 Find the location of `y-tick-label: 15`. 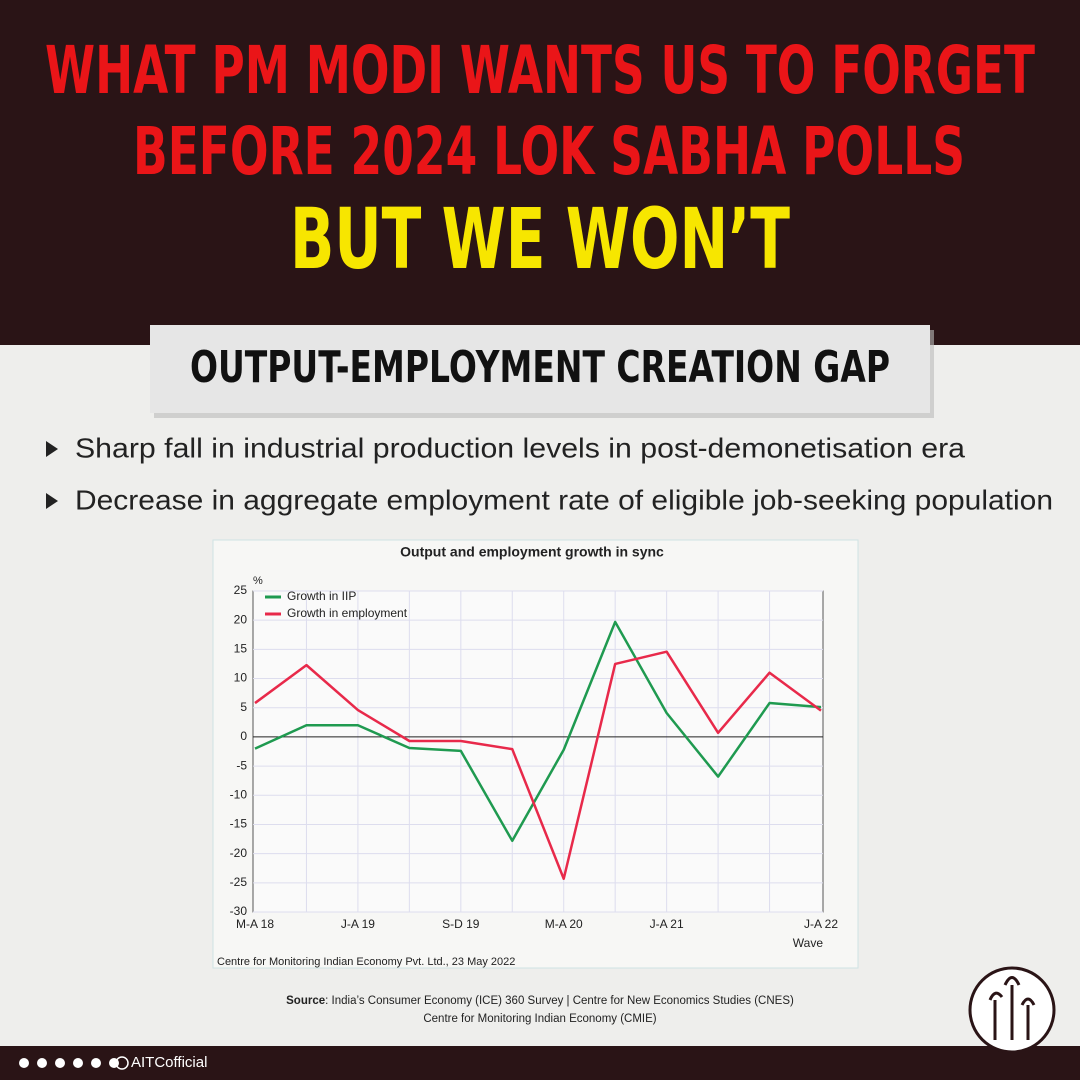

y-tick-label: 15 is located at coordinates (241, 649).